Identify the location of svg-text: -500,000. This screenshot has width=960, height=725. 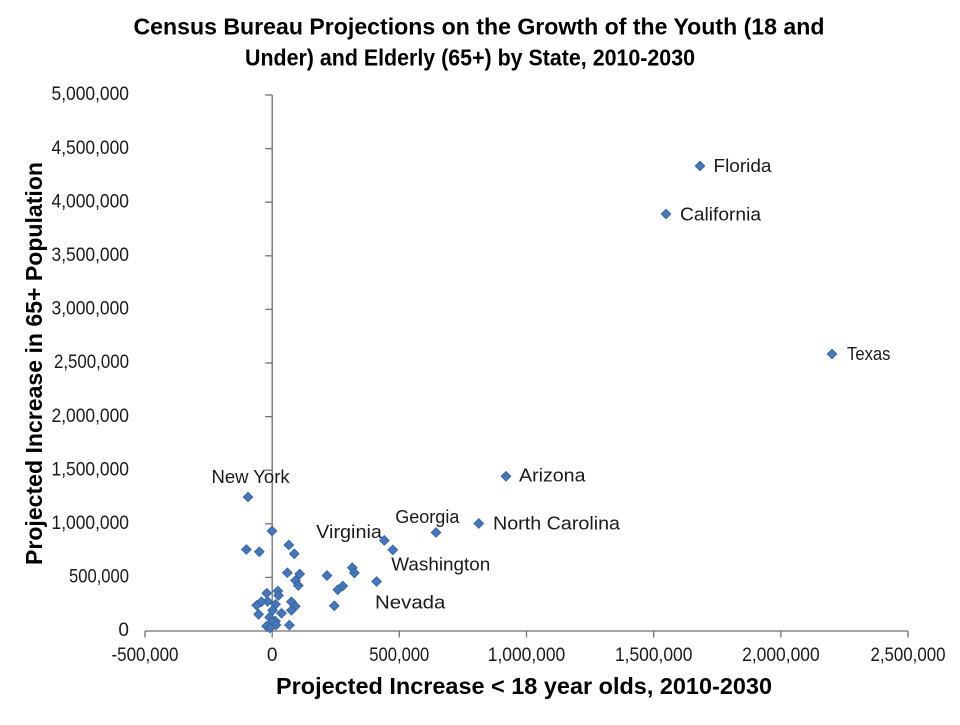
(145, 655).